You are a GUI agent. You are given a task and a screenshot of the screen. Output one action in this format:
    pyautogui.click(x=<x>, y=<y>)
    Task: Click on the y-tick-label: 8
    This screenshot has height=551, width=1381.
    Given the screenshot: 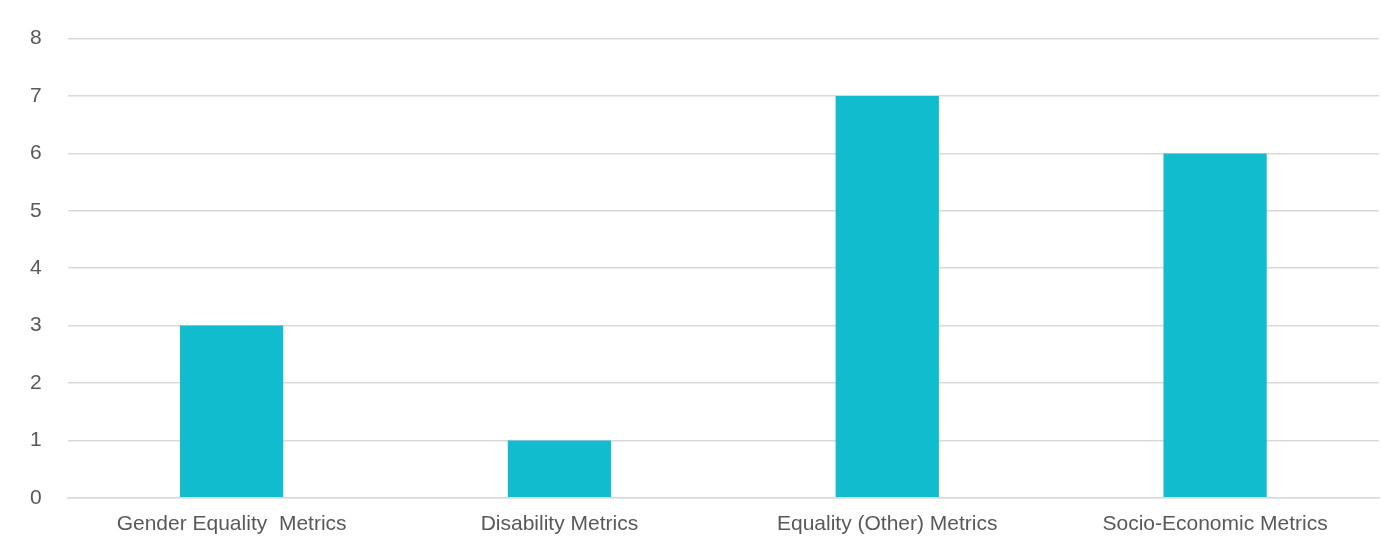 What is the action you would take?
    pyautogui.click(x=35, y=37)
    